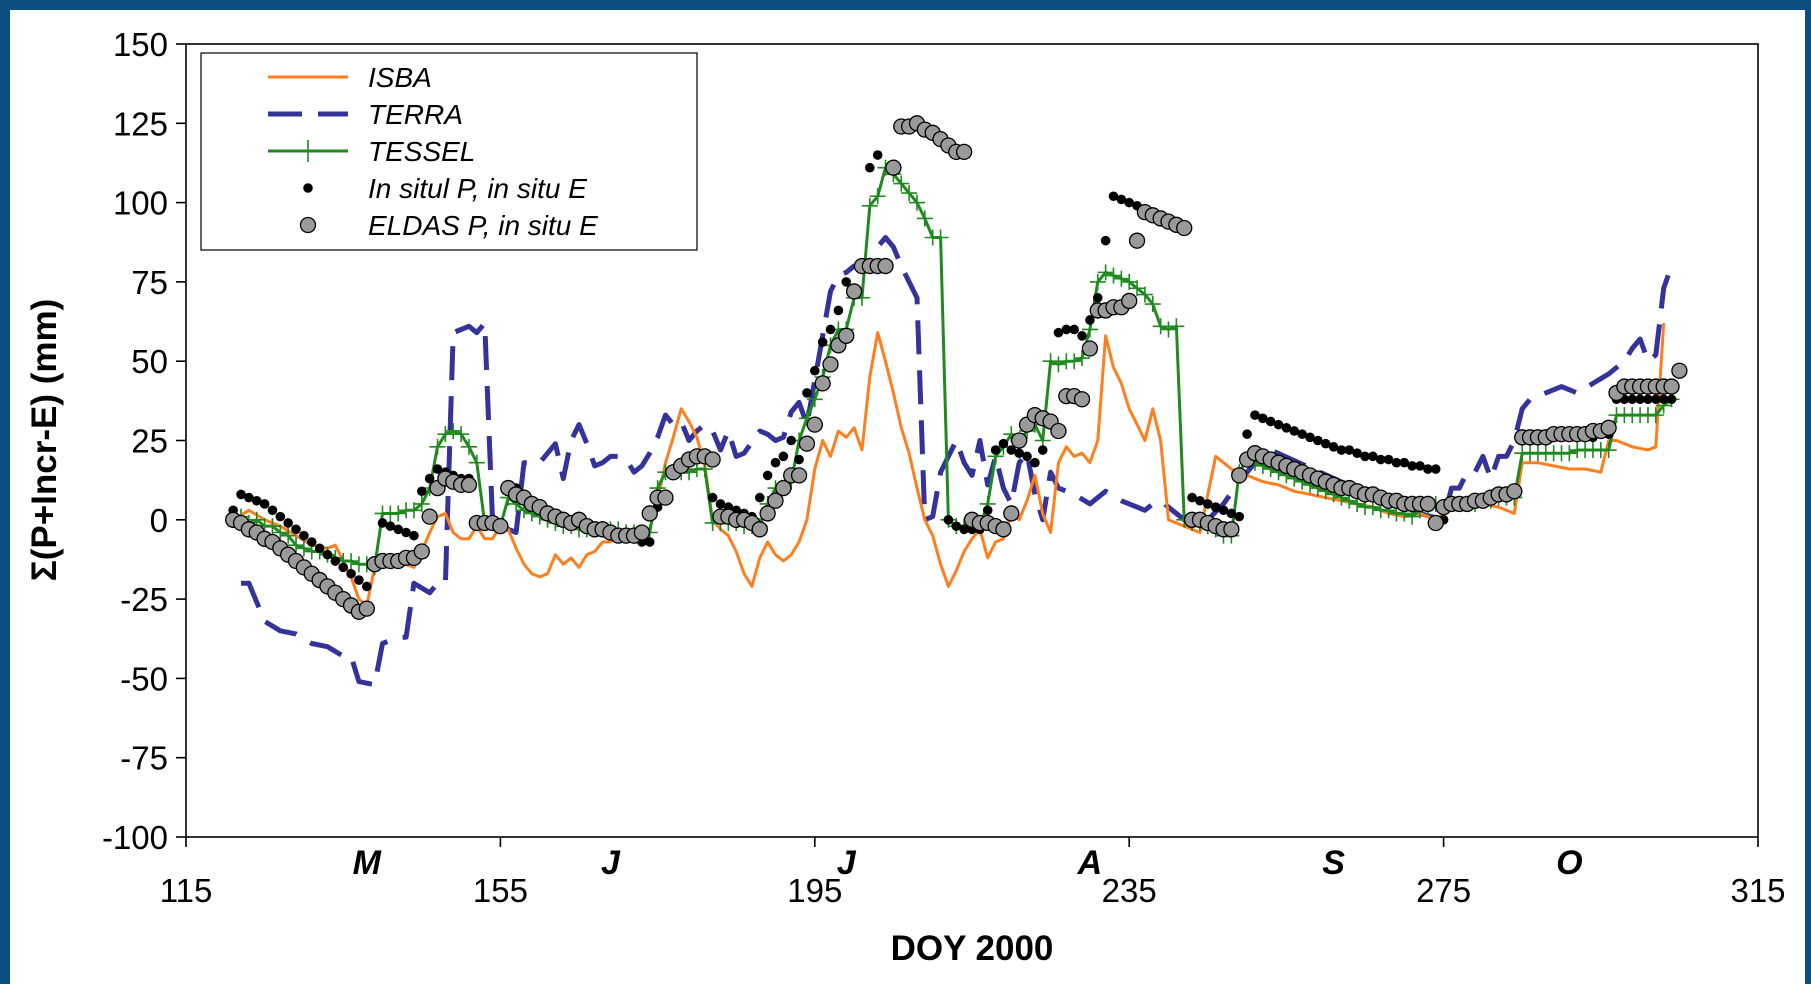 The height and width of the screenshot is (984, 1811). Describe the element at coordinates (973, 873) in the screenshot. I see `x-axis: 115 155 195 235 275 315` at that location.